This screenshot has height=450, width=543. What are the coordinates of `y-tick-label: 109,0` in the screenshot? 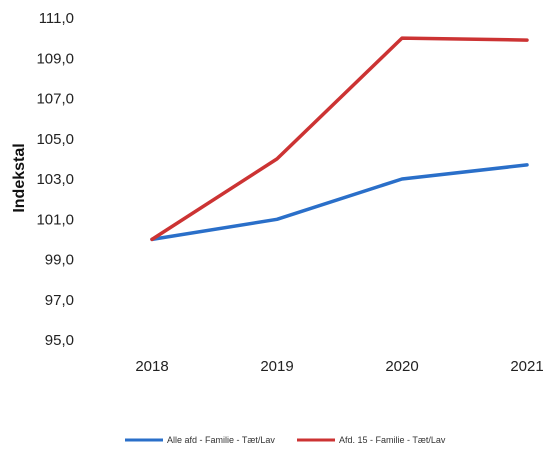 It's located at (55, 58).